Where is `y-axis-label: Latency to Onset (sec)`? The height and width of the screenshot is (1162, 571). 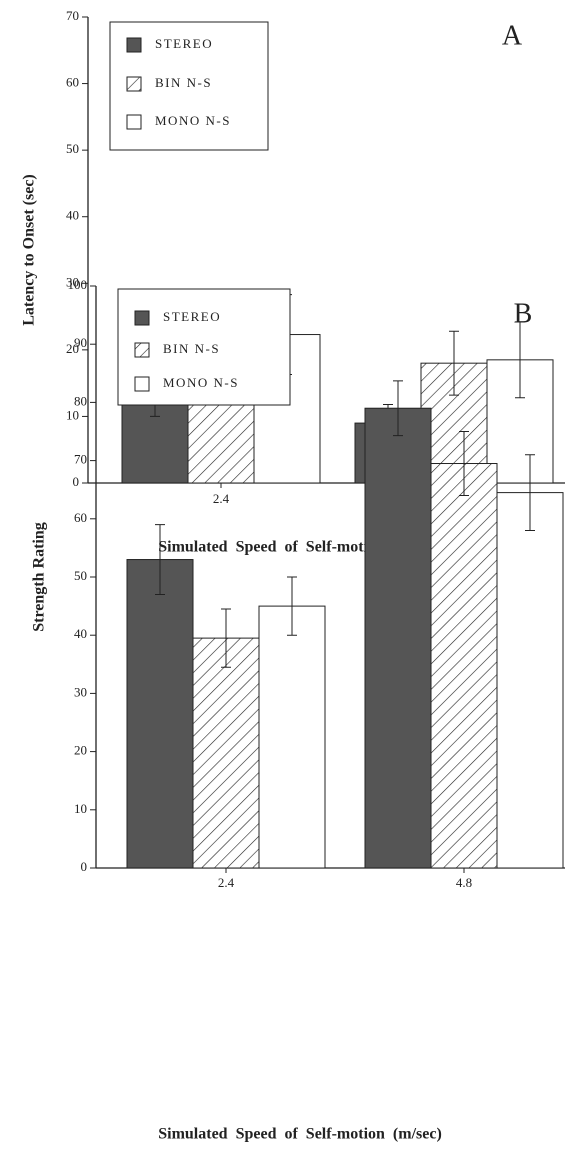
y-axis-label: Latency to Onset (sec) is located at coordinates (29, 250).